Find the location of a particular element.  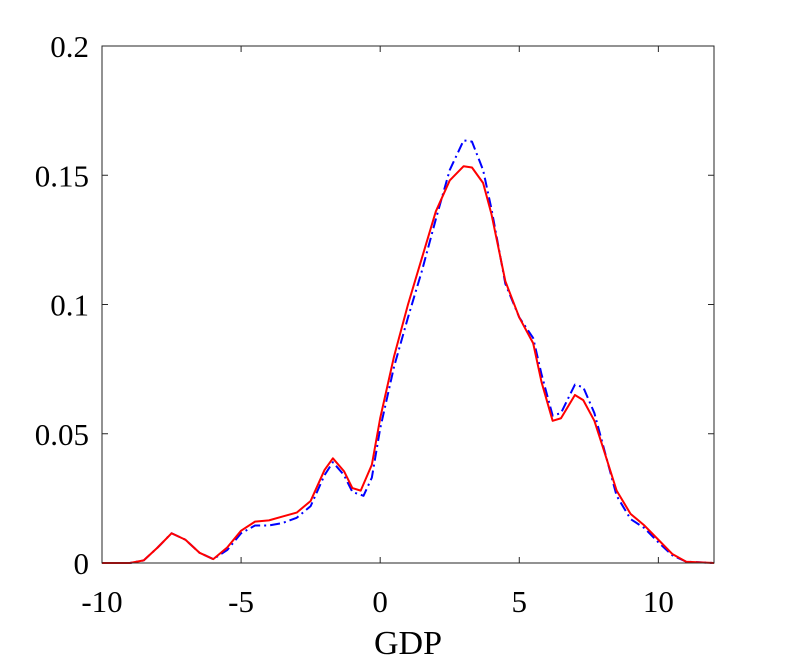

y-tick-label: 0 is located at coordinates (82, 563).